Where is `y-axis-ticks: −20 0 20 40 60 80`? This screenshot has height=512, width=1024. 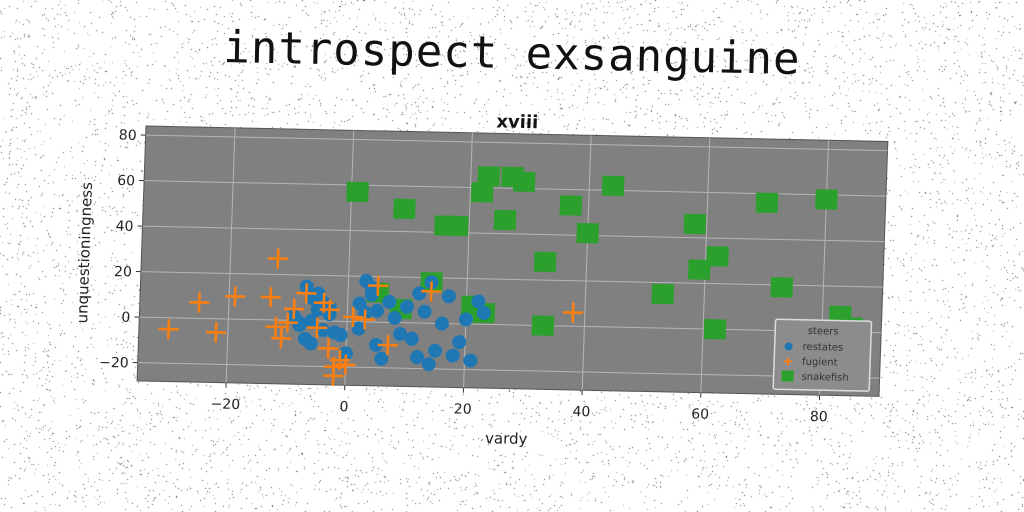 y-axis-ticks: −20 0 20 40 60 80 is located at coordinates (122, 250).